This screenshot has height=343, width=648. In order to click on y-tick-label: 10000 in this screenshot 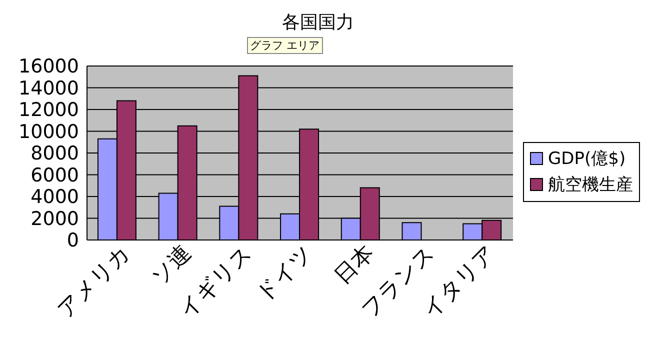, I will do `click(48, 131)`.